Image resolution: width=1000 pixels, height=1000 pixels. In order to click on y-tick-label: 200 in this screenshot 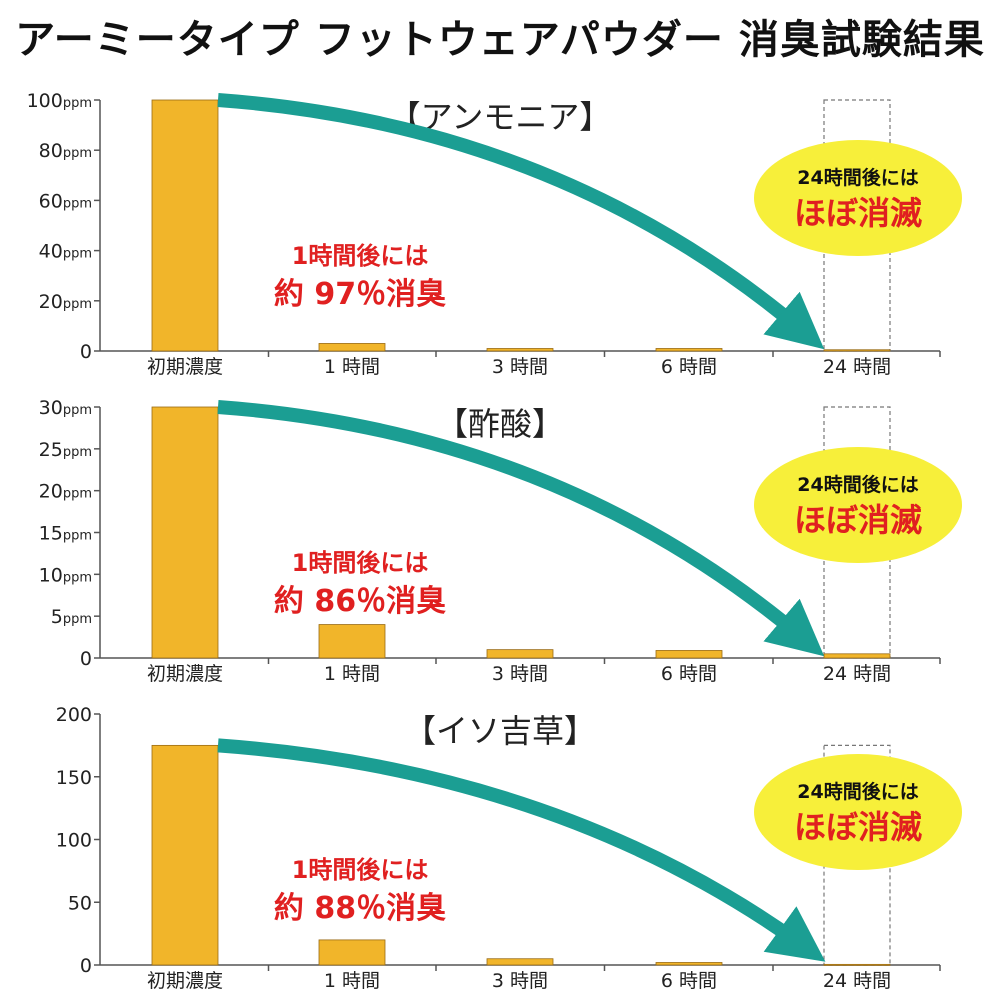, I will do `click(74, 715)`.